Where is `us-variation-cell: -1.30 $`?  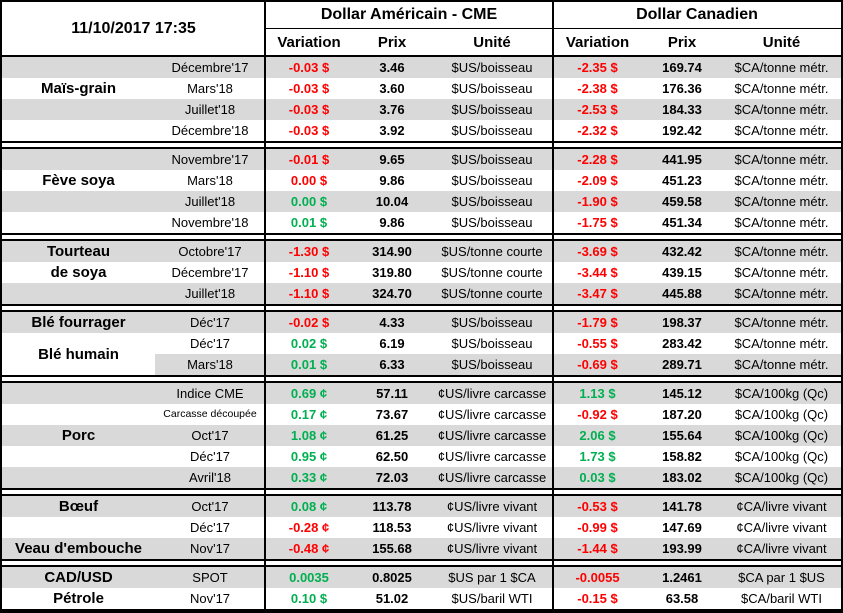 us-variation-cell: -1.30 $ is located at coordinates (309, 251).